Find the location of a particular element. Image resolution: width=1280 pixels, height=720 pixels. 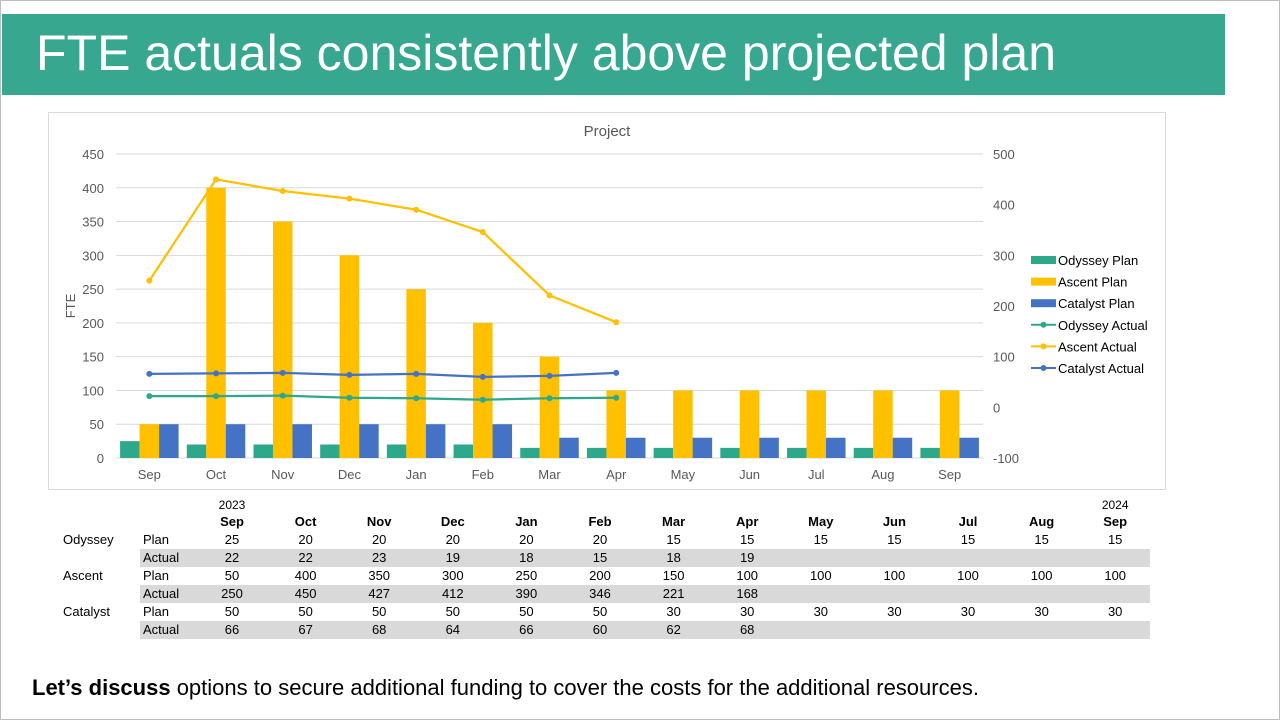

y-tick-label: 150 is located at coordinates (93, 357).